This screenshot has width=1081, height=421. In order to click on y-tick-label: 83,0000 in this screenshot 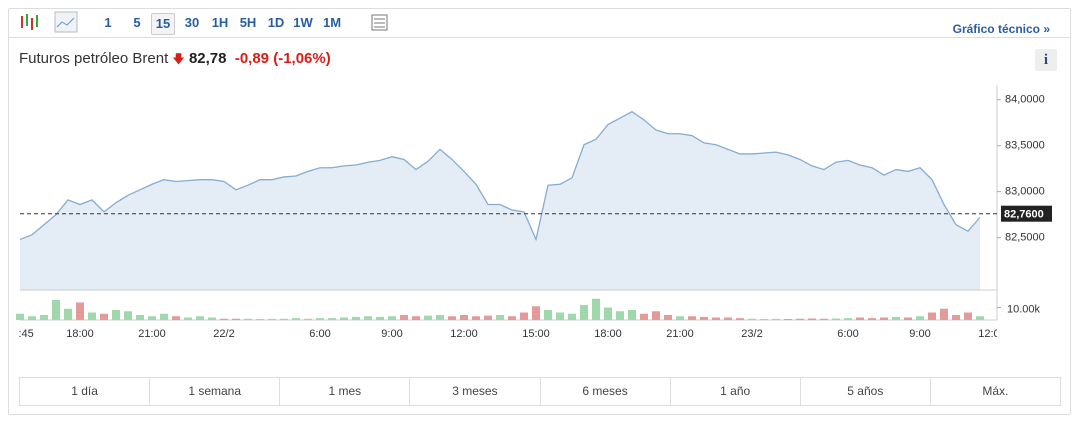, I will do `click(1025, 192)`.